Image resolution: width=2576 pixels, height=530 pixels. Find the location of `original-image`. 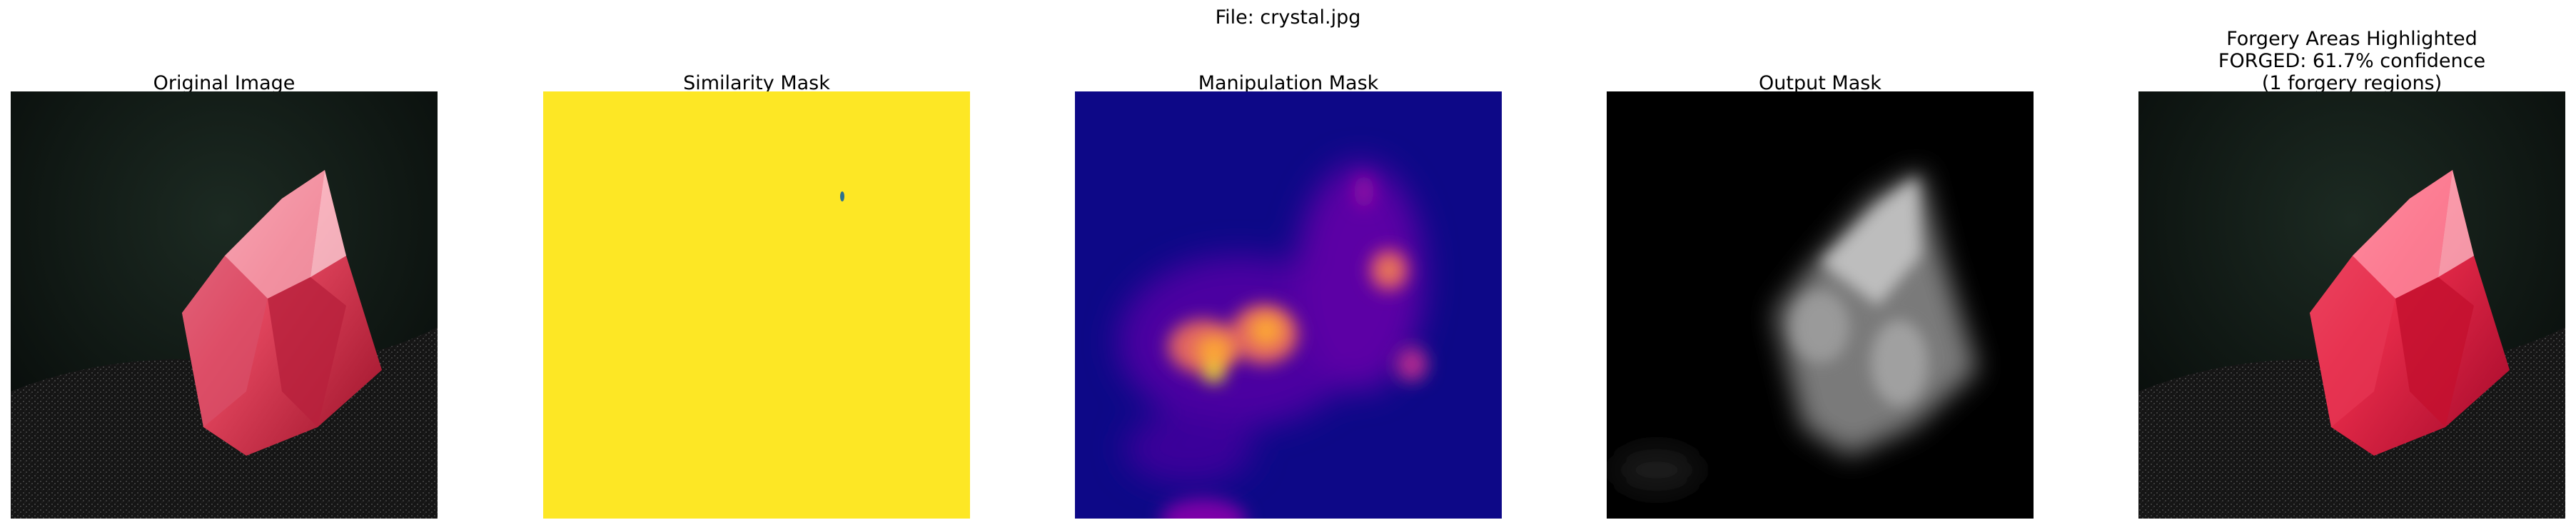

original-image is located at coordinates (224, 305).